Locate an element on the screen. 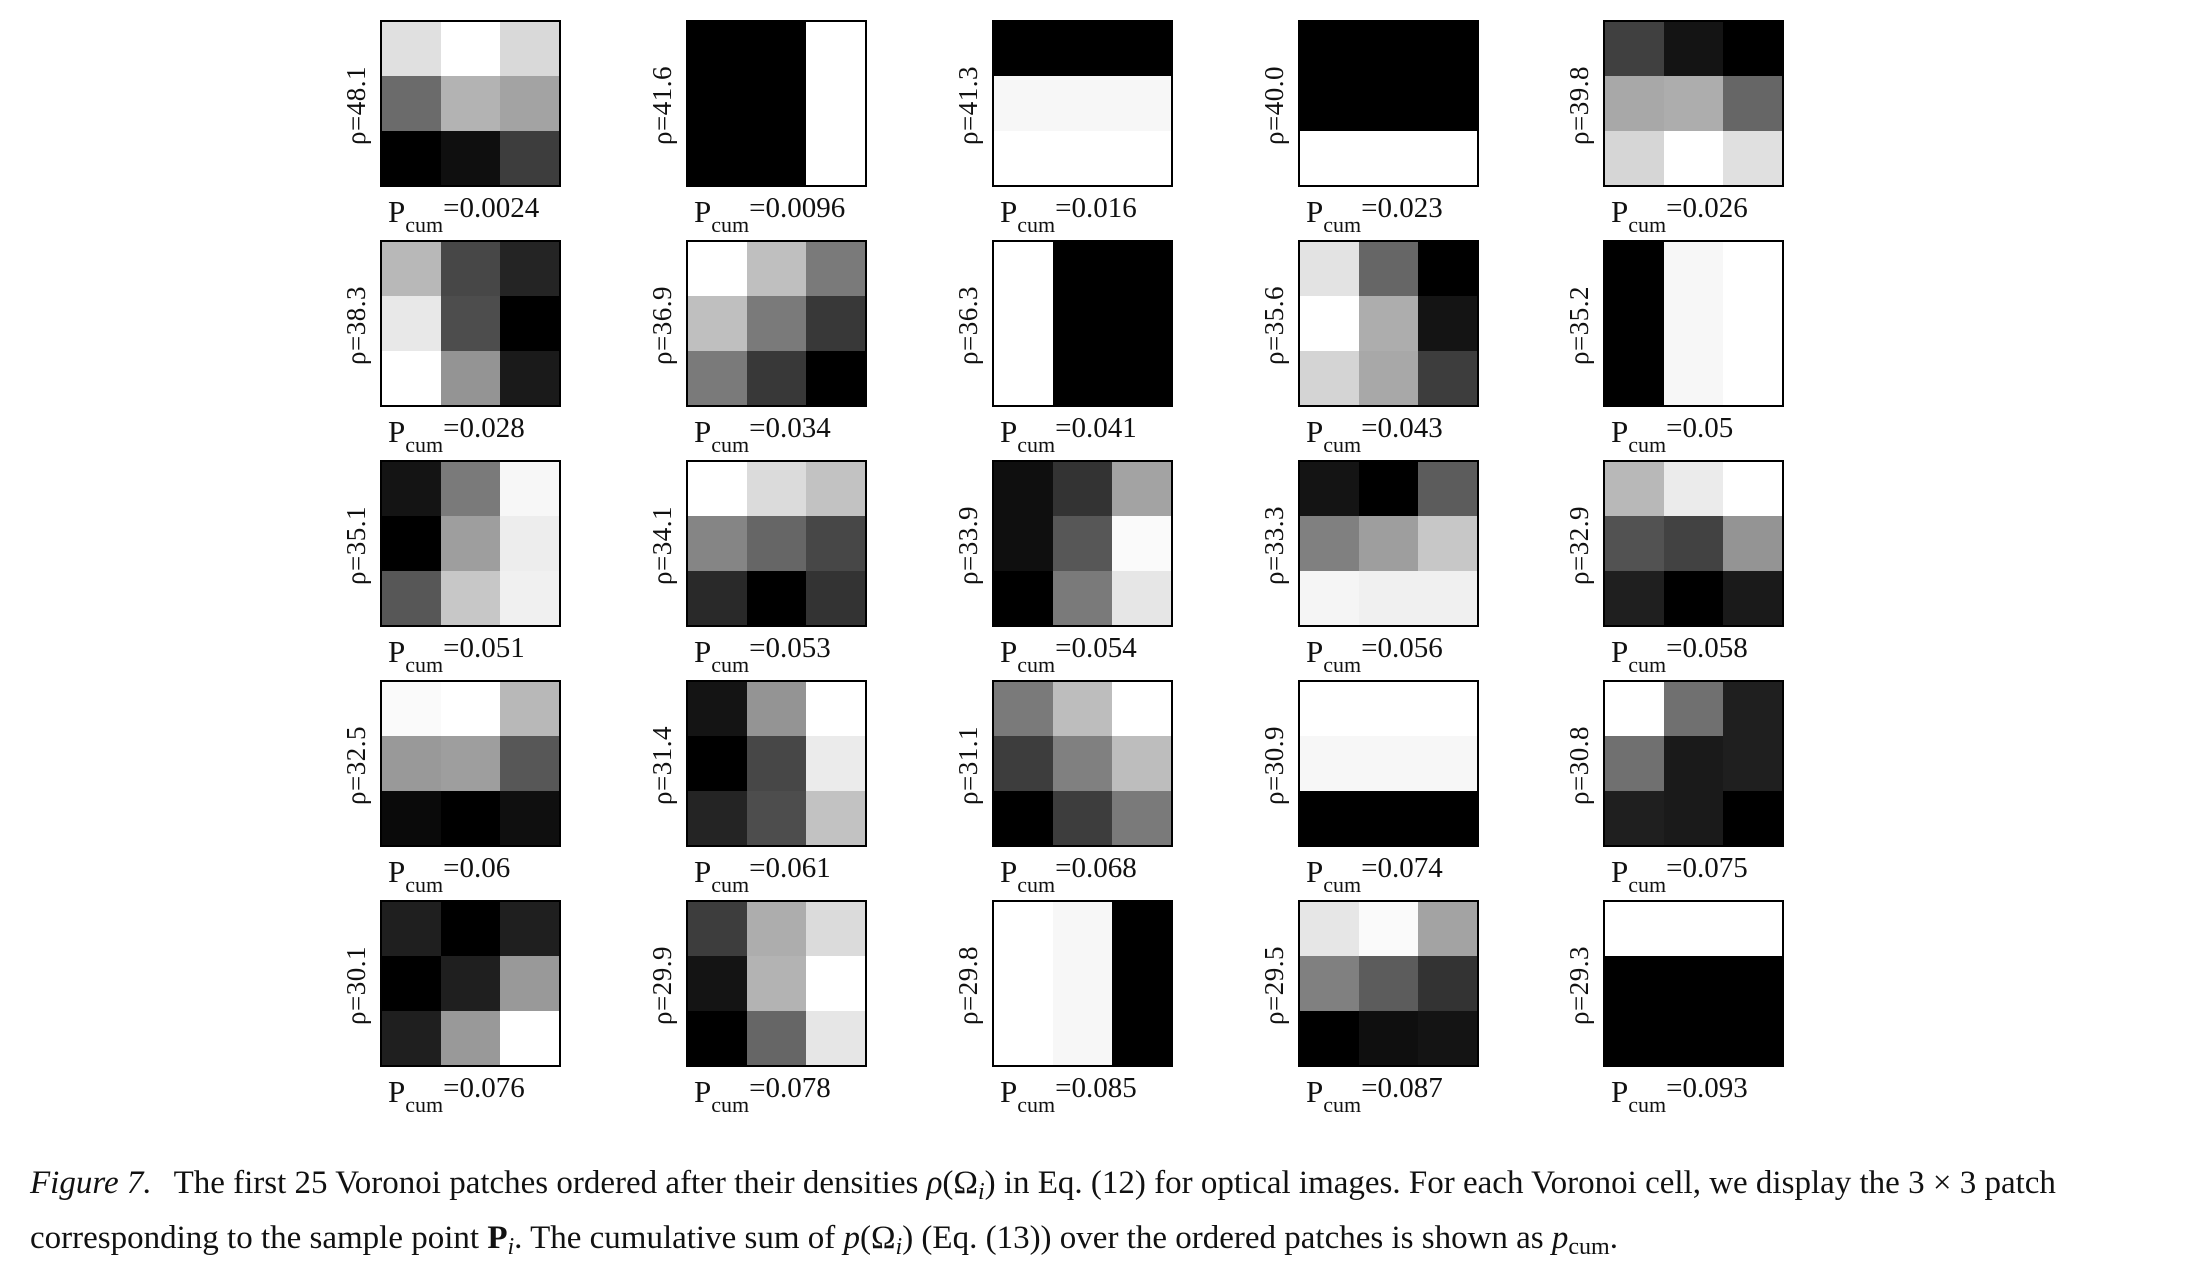 Image resolution: width=2202 pixels, height=1270 pixels. pcum-label: Pcum=0.087 is located at coordinates (1374, 1095).